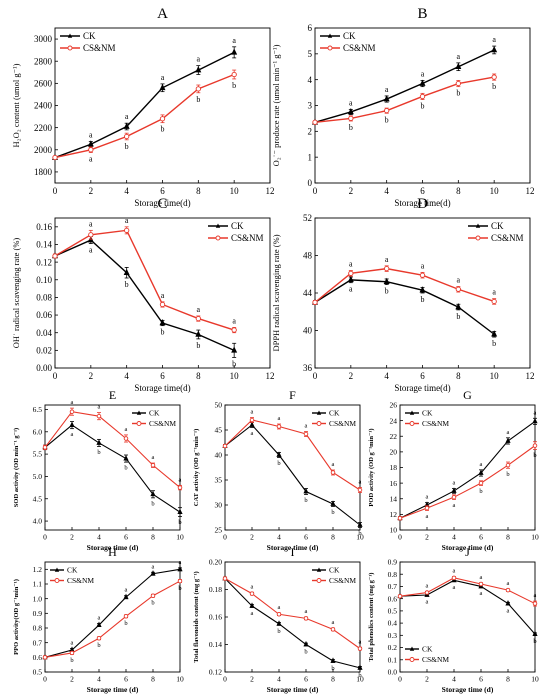 The image size is (550, 695). Describe the element at coordinates (310, 28) in the screenshot. I see `y-tick-label: 6` at that location.